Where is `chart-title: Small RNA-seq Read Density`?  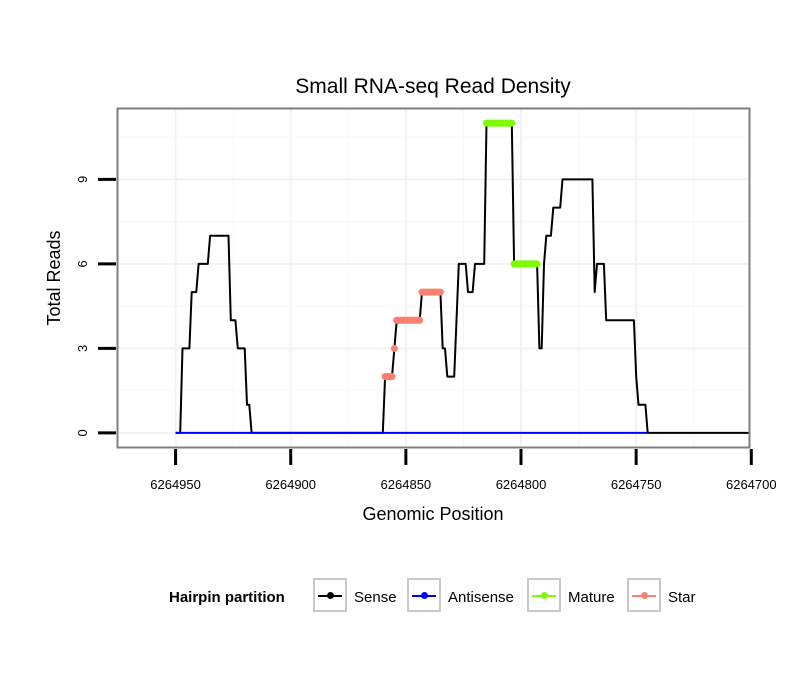 chart-title: Small RNA-seq Read Density is located at coordinates (433, 86).